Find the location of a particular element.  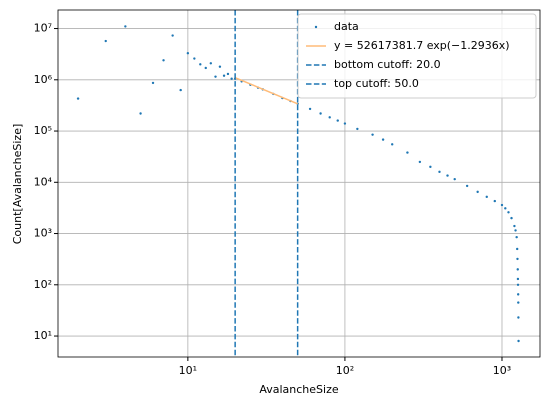

legend-label: bottom cutoff: 20.0 is located at coordinates (387, 64).